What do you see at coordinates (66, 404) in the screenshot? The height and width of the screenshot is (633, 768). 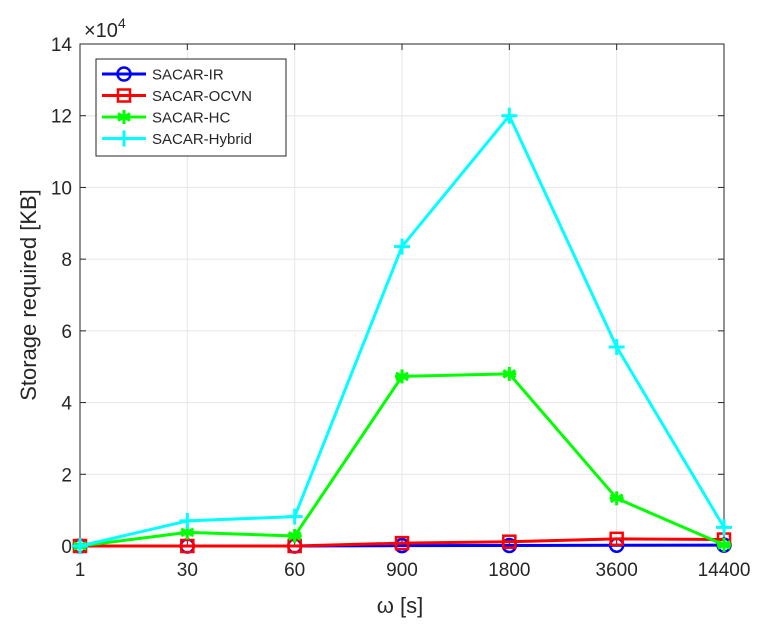 I see `y-tick-label: 4` at bounding box center [66, 404].